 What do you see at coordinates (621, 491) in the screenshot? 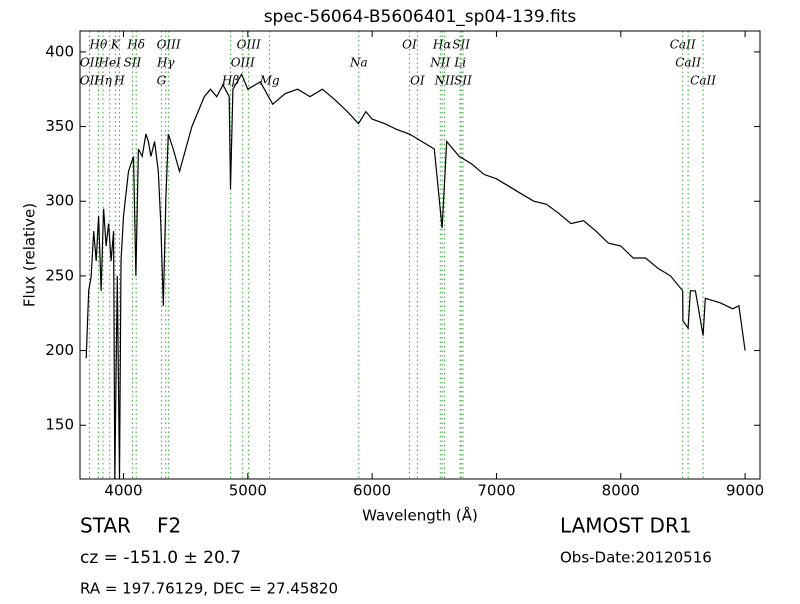
I see `x-tick-label: 8000` at bounding box center [621, 491].